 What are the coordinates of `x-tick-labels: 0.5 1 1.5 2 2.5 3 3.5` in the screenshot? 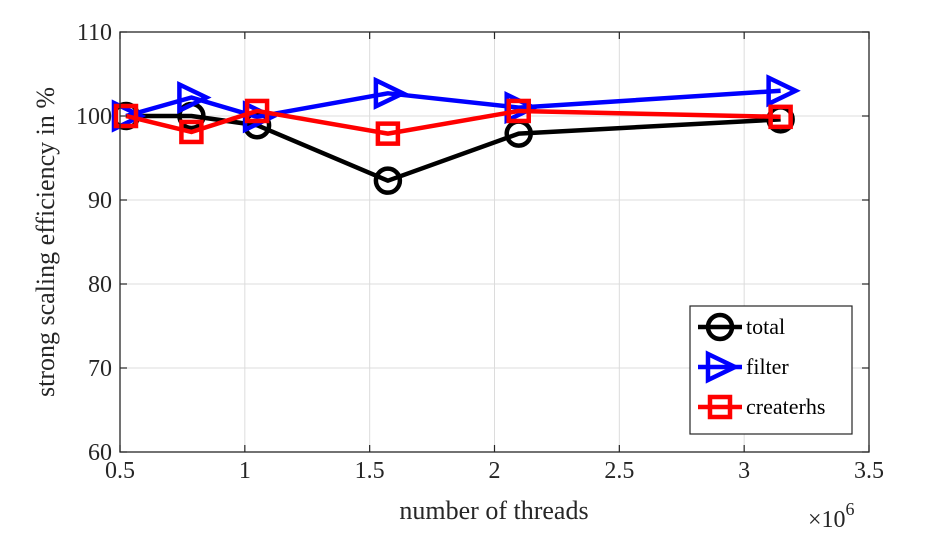 It's located at (494, 471).